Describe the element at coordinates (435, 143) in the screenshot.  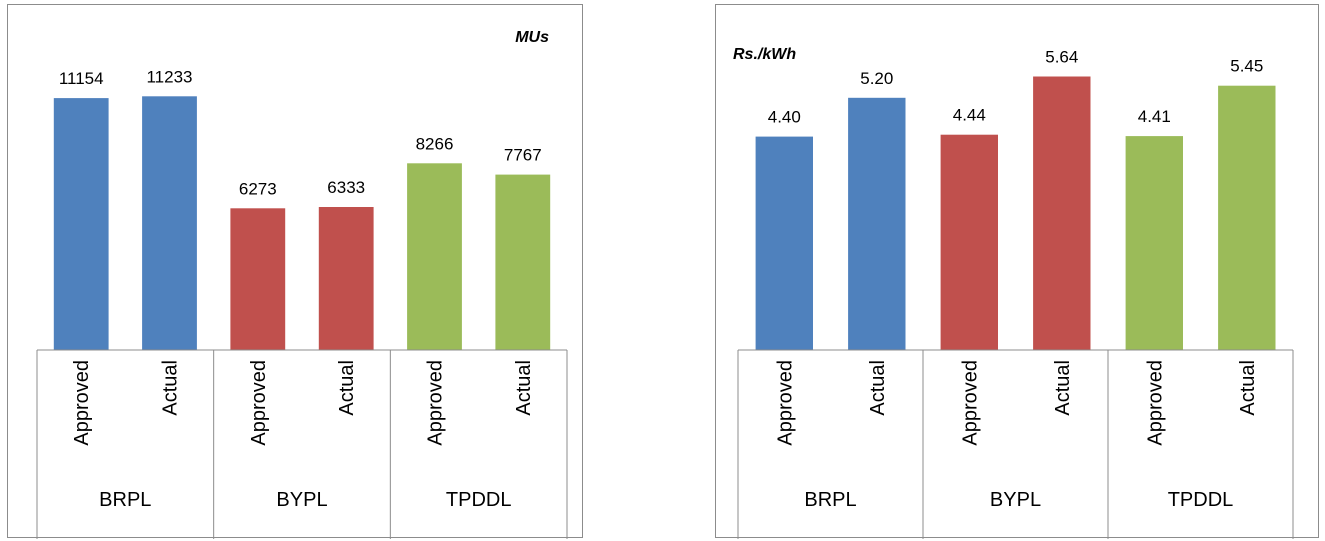
I see `data-label: 8266` at that location.